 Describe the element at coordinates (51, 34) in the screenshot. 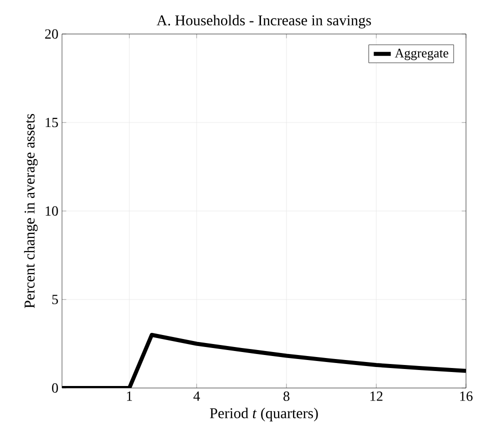

I see `y-tick-label: 20` at that location.